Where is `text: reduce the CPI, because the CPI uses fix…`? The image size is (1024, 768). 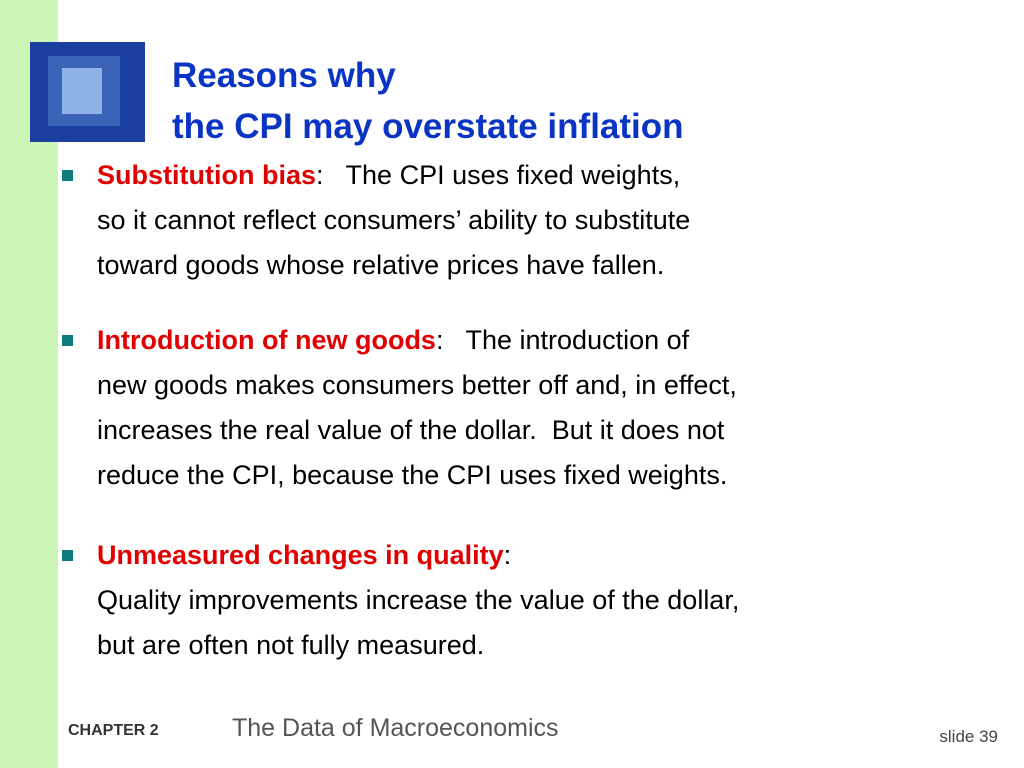 text: reduce the CPI, because the CPI uses fix… is located at coordinates (412, 475).